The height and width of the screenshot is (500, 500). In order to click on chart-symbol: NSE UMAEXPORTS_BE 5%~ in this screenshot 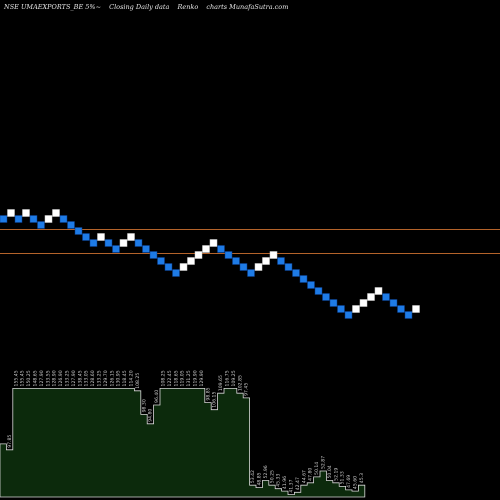, I will do `click(53, 7)`.